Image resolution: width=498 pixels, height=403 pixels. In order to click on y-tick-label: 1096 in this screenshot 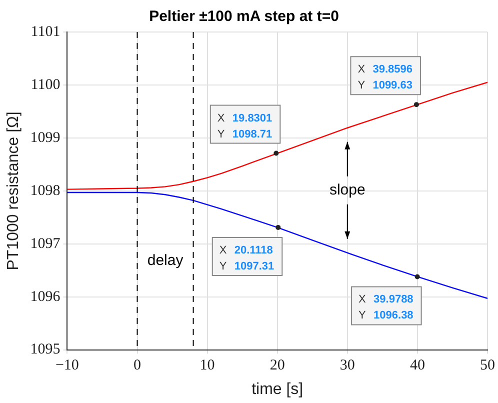, I will do `click(45, 296)`.